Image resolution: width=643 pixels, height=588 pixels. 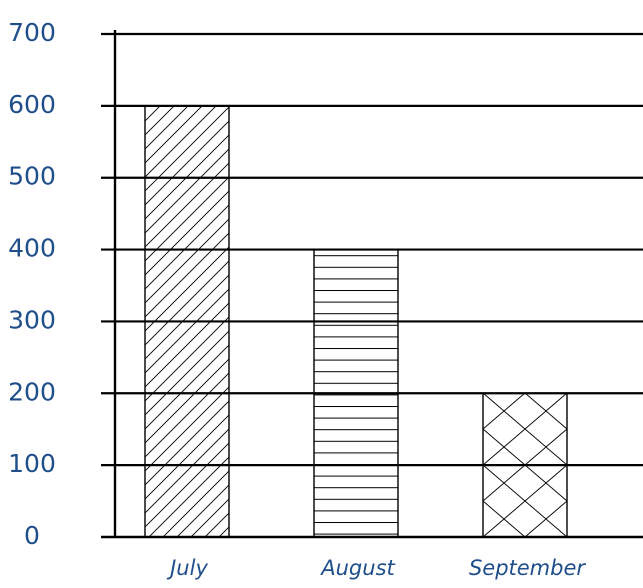 What do you see at coordinates (32, 284) in the screenshot?
I see `y-tick-labels: 0 100 200 300 400 500 600 700` at bounding box center [32, 284].